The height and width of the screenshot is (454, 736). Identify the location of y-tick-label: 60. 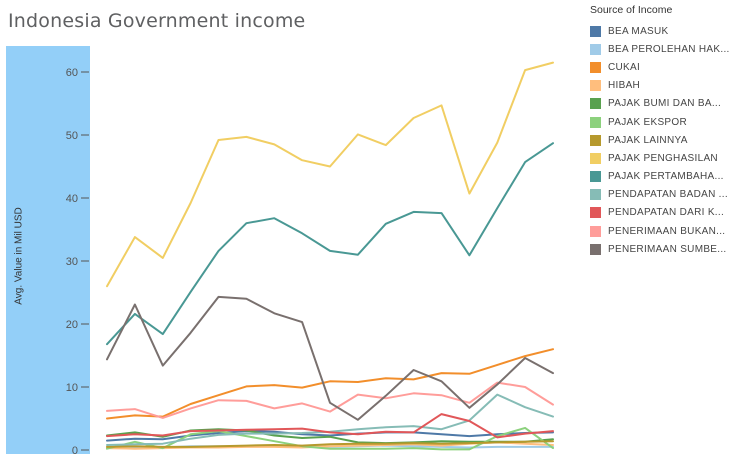
(72, 73).